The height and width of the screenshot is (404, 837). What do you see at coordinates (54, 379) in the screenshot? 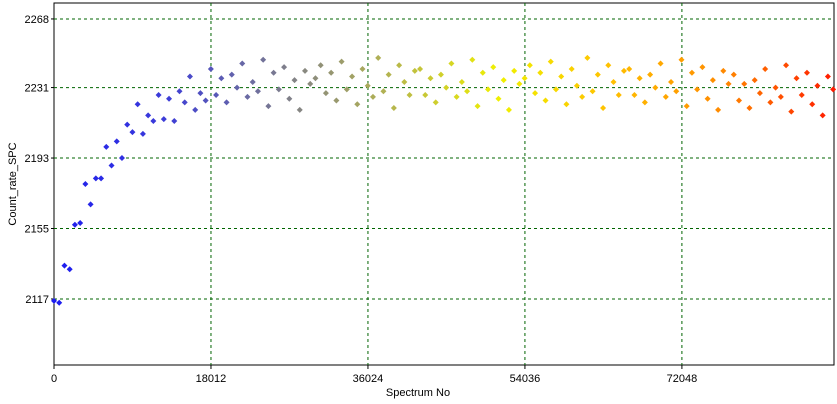
I see `x-tick-label: 0` at bounding box center [54, 379].